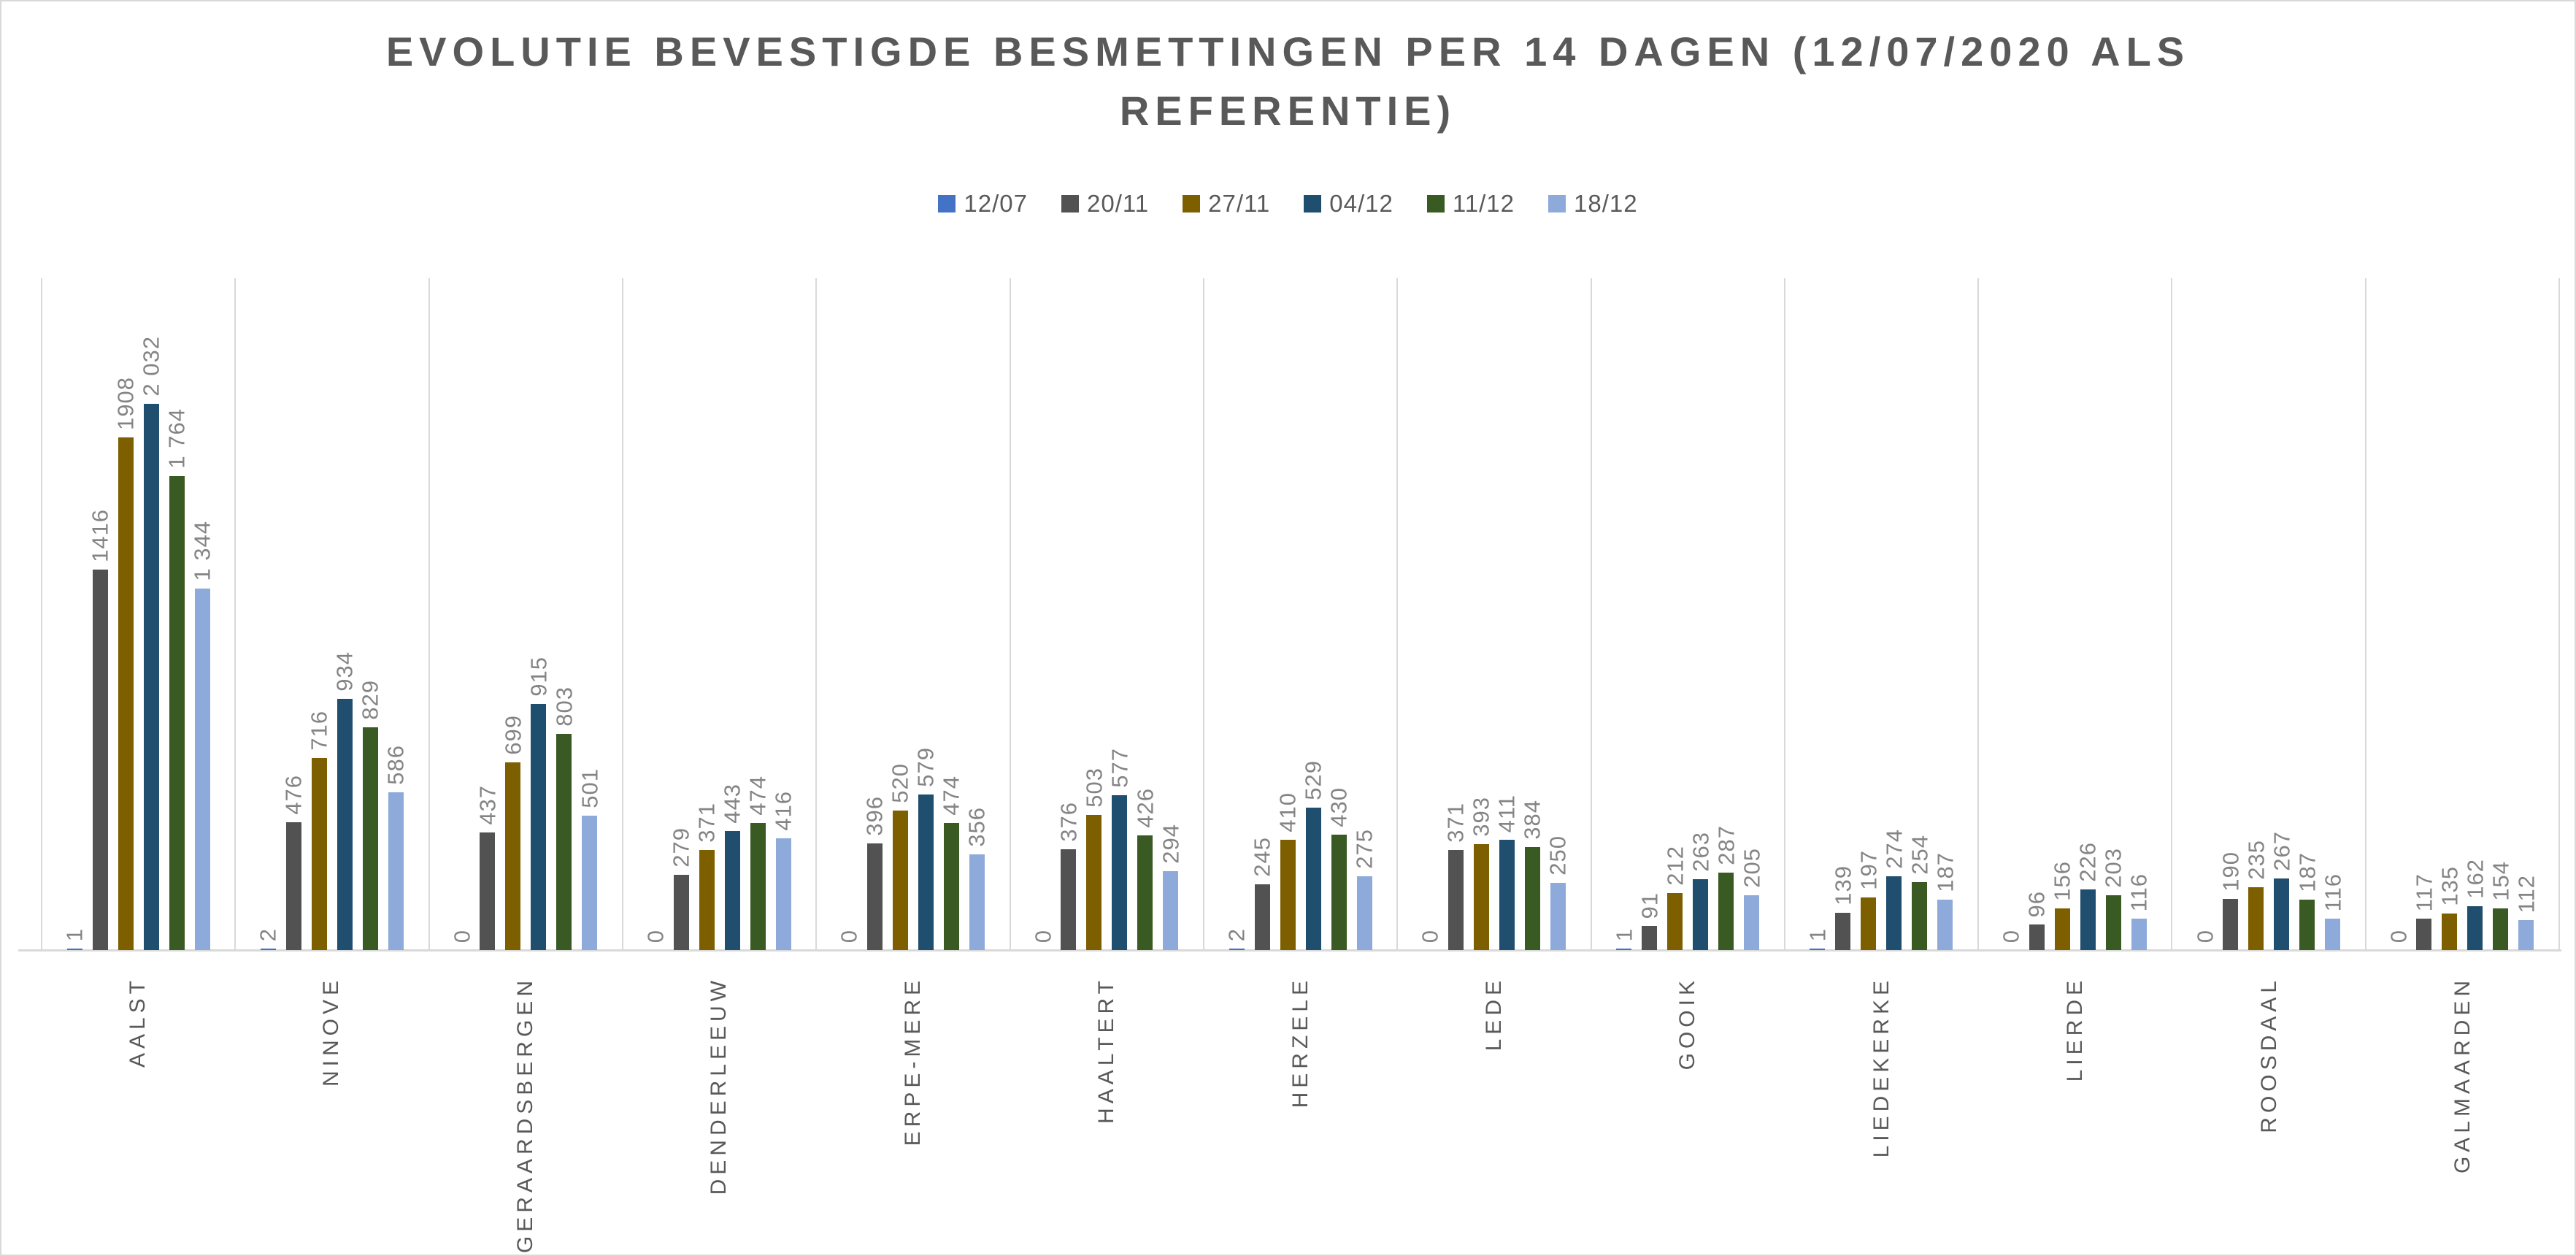 This screenshot has height=1256, width=2576. Describe the element at coordinates (1300, 1042) in the screenshot. I see `category-cell: HERZELE` at that location.